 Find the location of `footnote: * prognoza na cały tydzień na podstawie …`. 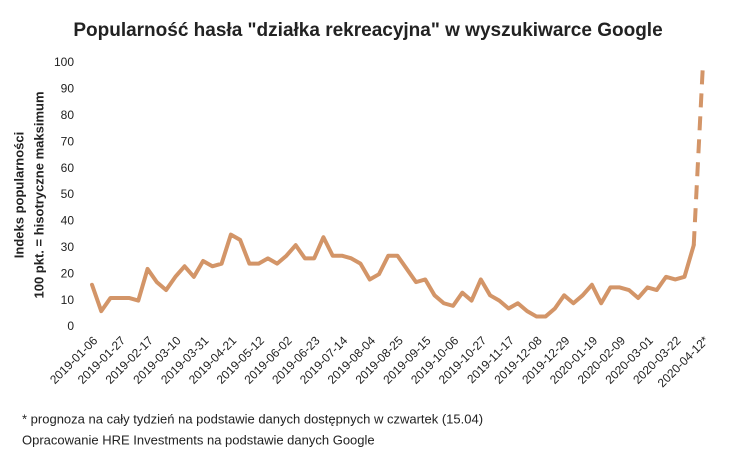

footnote: * prognoza na cały tydzień na podstawie … is located at coordinates (252, 418).